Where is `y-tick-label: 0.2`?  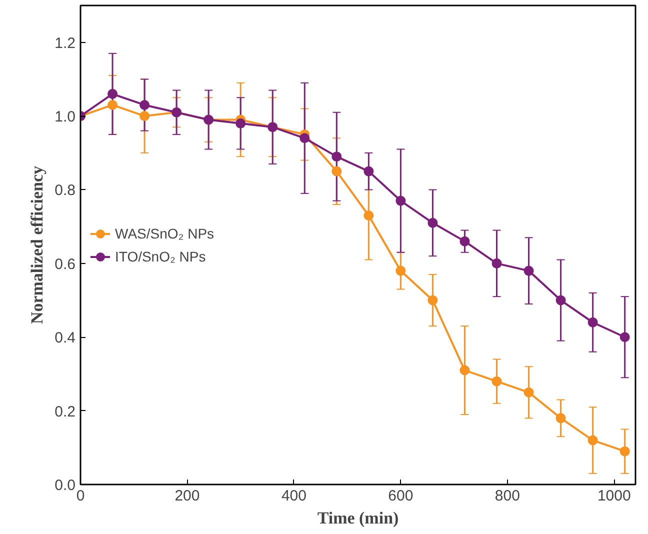
y-tick-label: 0.2 is located at coordinates (65, 411).